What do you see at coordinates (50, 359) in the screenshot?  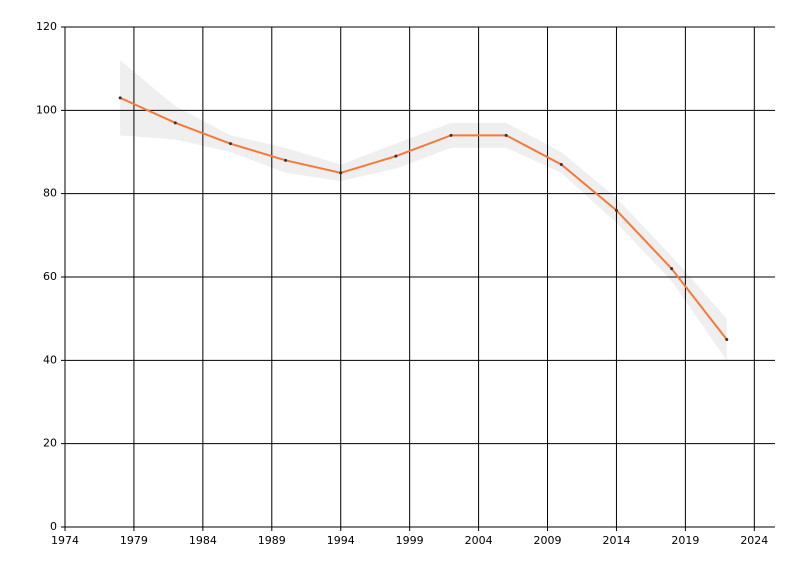 I see `y-tick-label: 40` at bounding box center [50, 359].